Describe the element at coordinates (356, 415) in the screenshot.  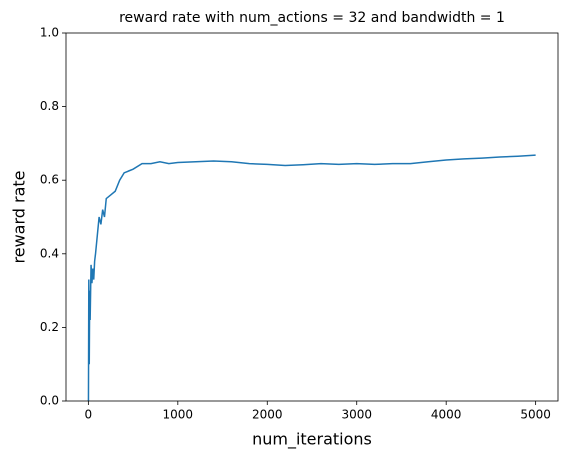
I see `x-tick-label: 3000` at that location.